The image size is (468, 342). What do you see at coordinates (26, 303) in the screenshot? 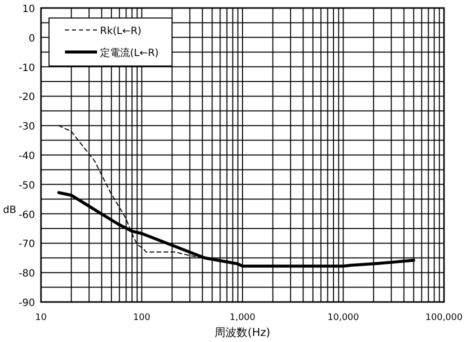
I see `y-tick-label: -90` at bounding box center [26, 303].